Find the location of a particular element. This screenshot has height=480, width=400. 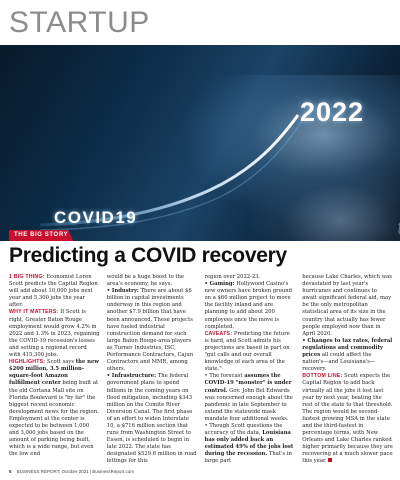

hand-silhouette is located at coordinates (325, 203).